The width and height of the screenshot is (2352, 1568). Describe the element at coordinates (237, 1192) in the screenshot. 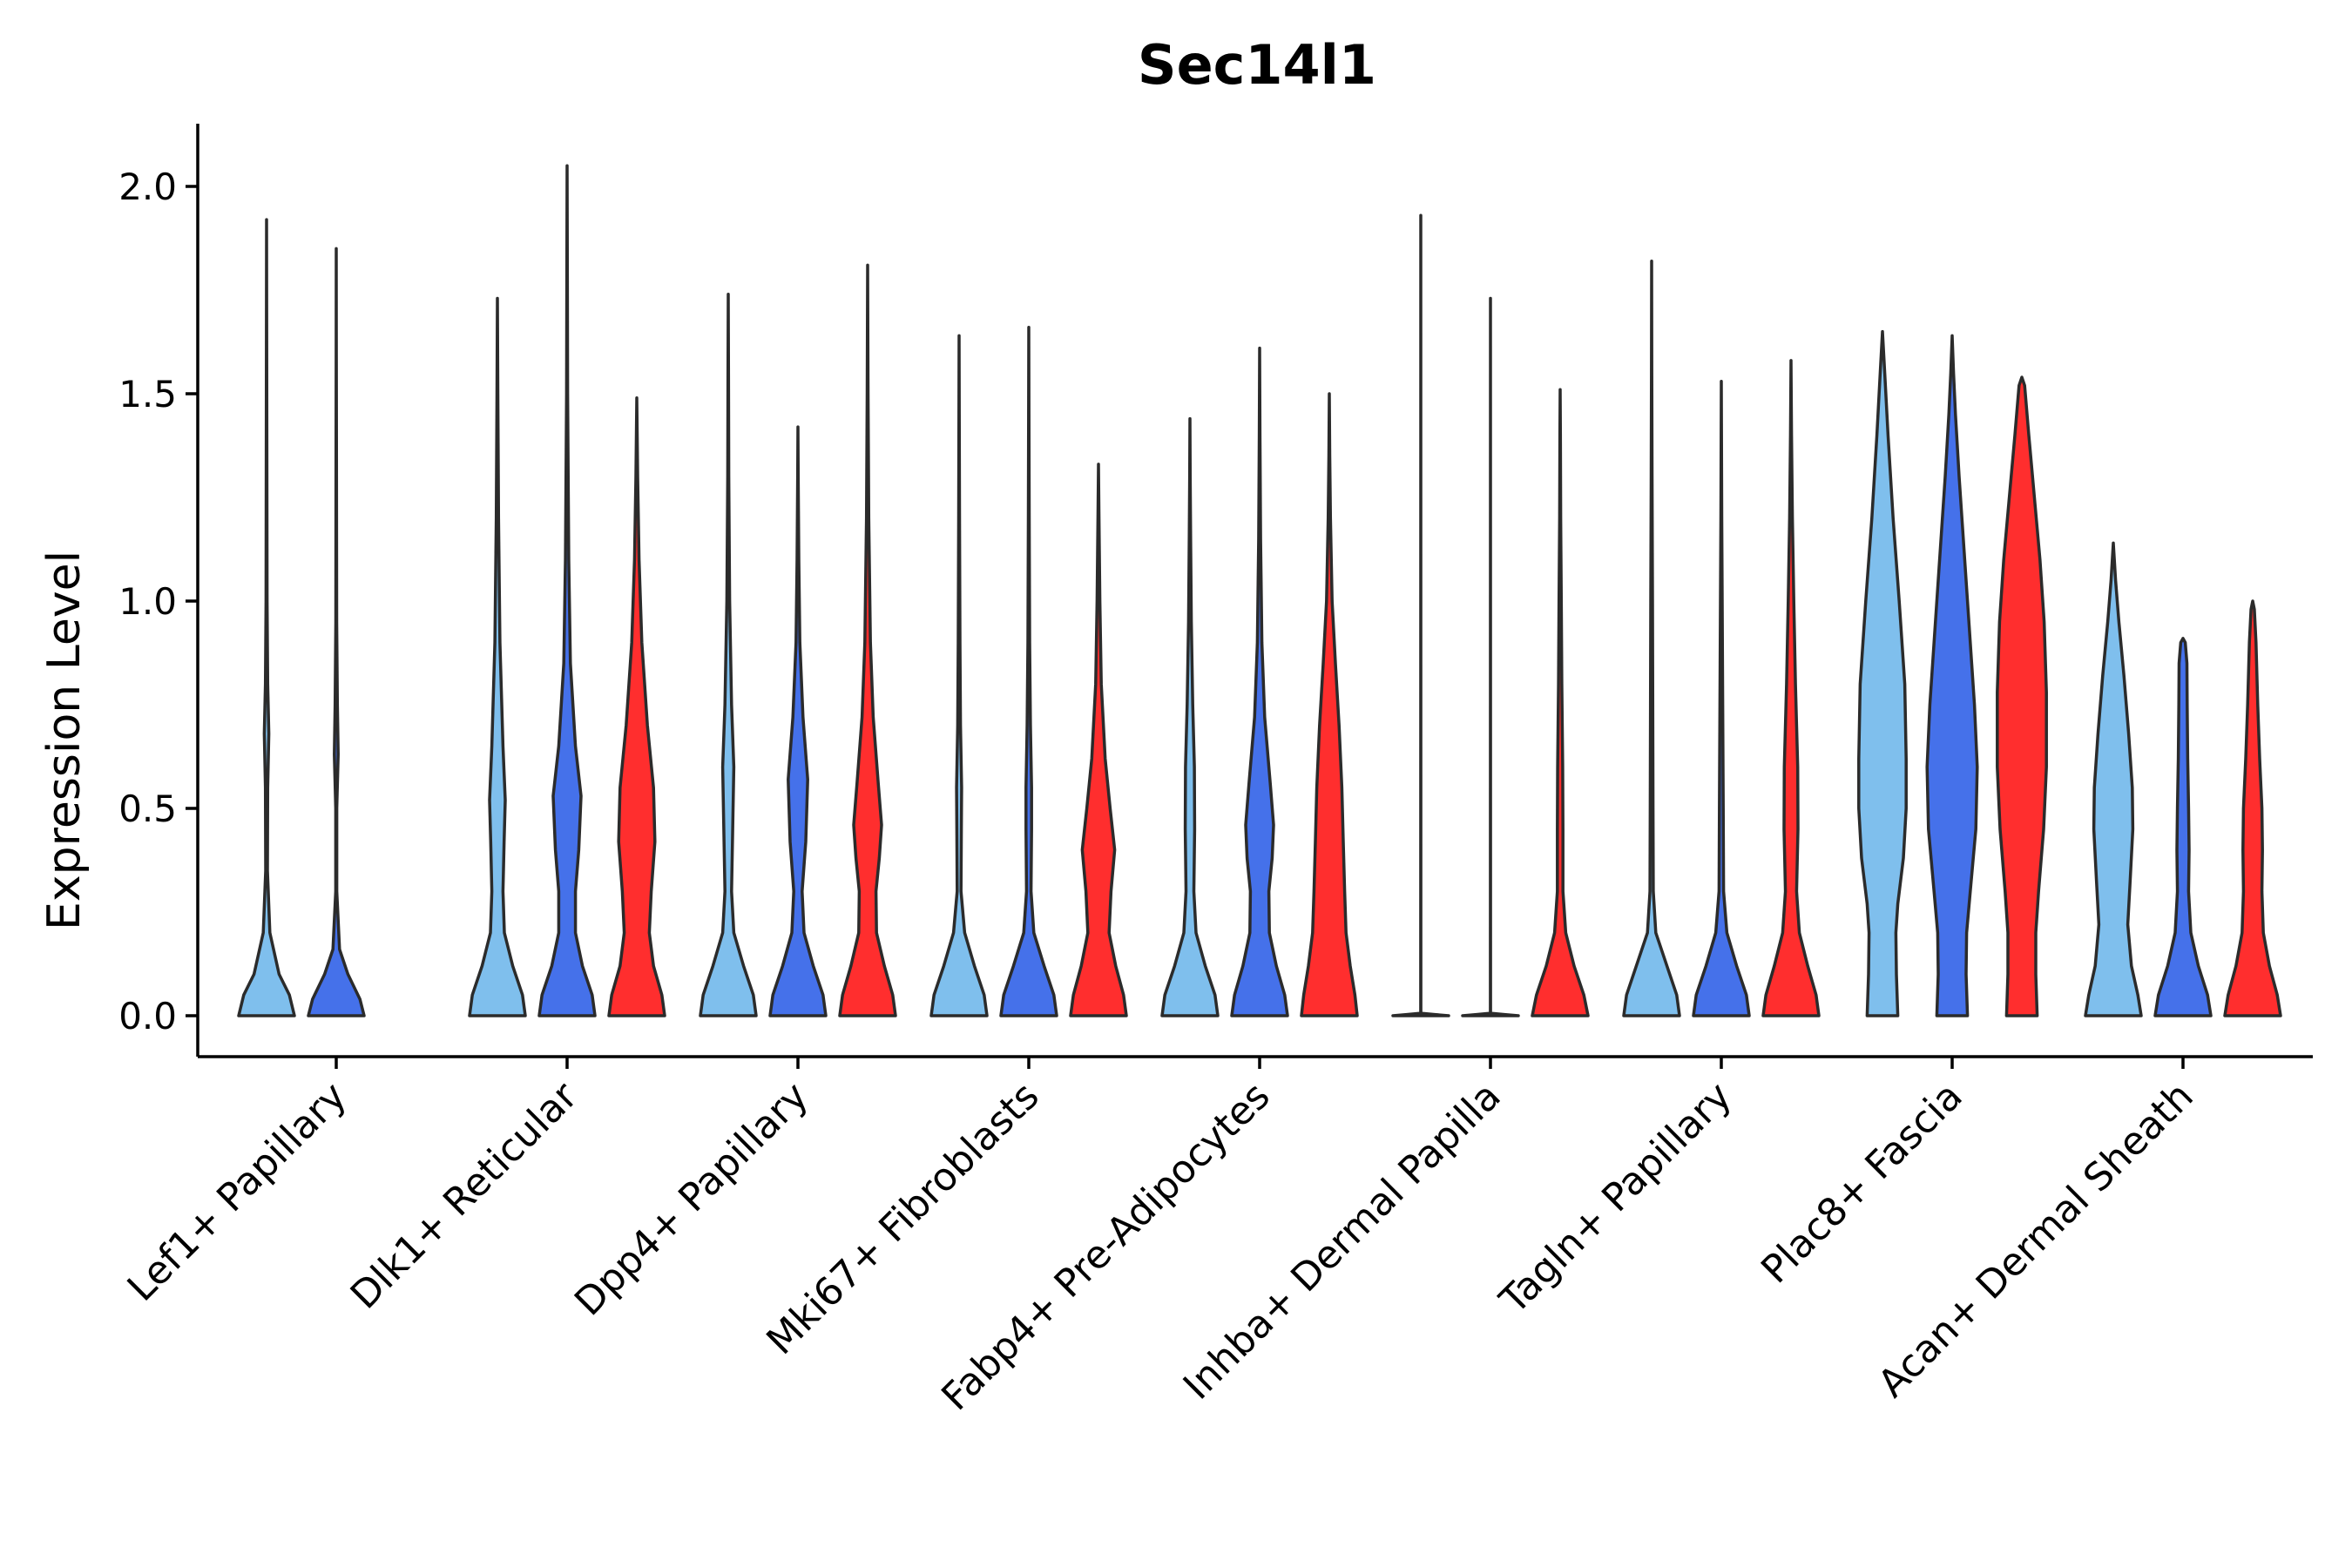

I see `x-tick-label: Lef1+ Papillary` at that location.